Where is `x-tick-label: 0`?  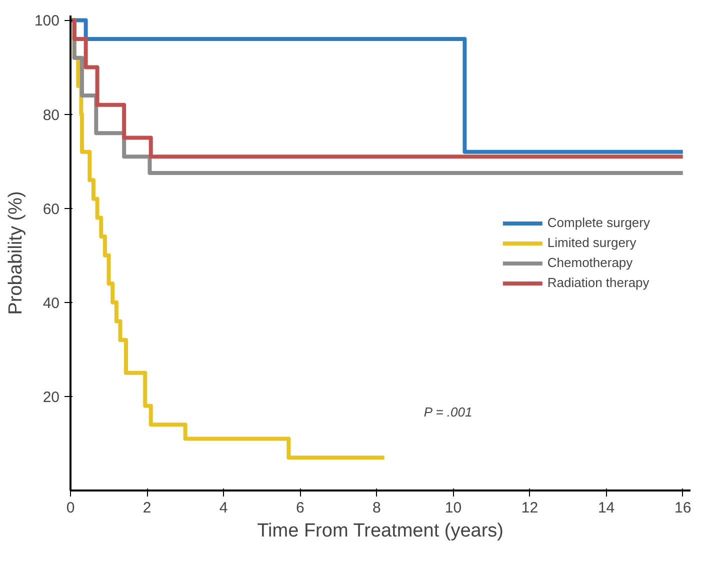
x-tick-label: 0 is located at coordinates (70, 508).